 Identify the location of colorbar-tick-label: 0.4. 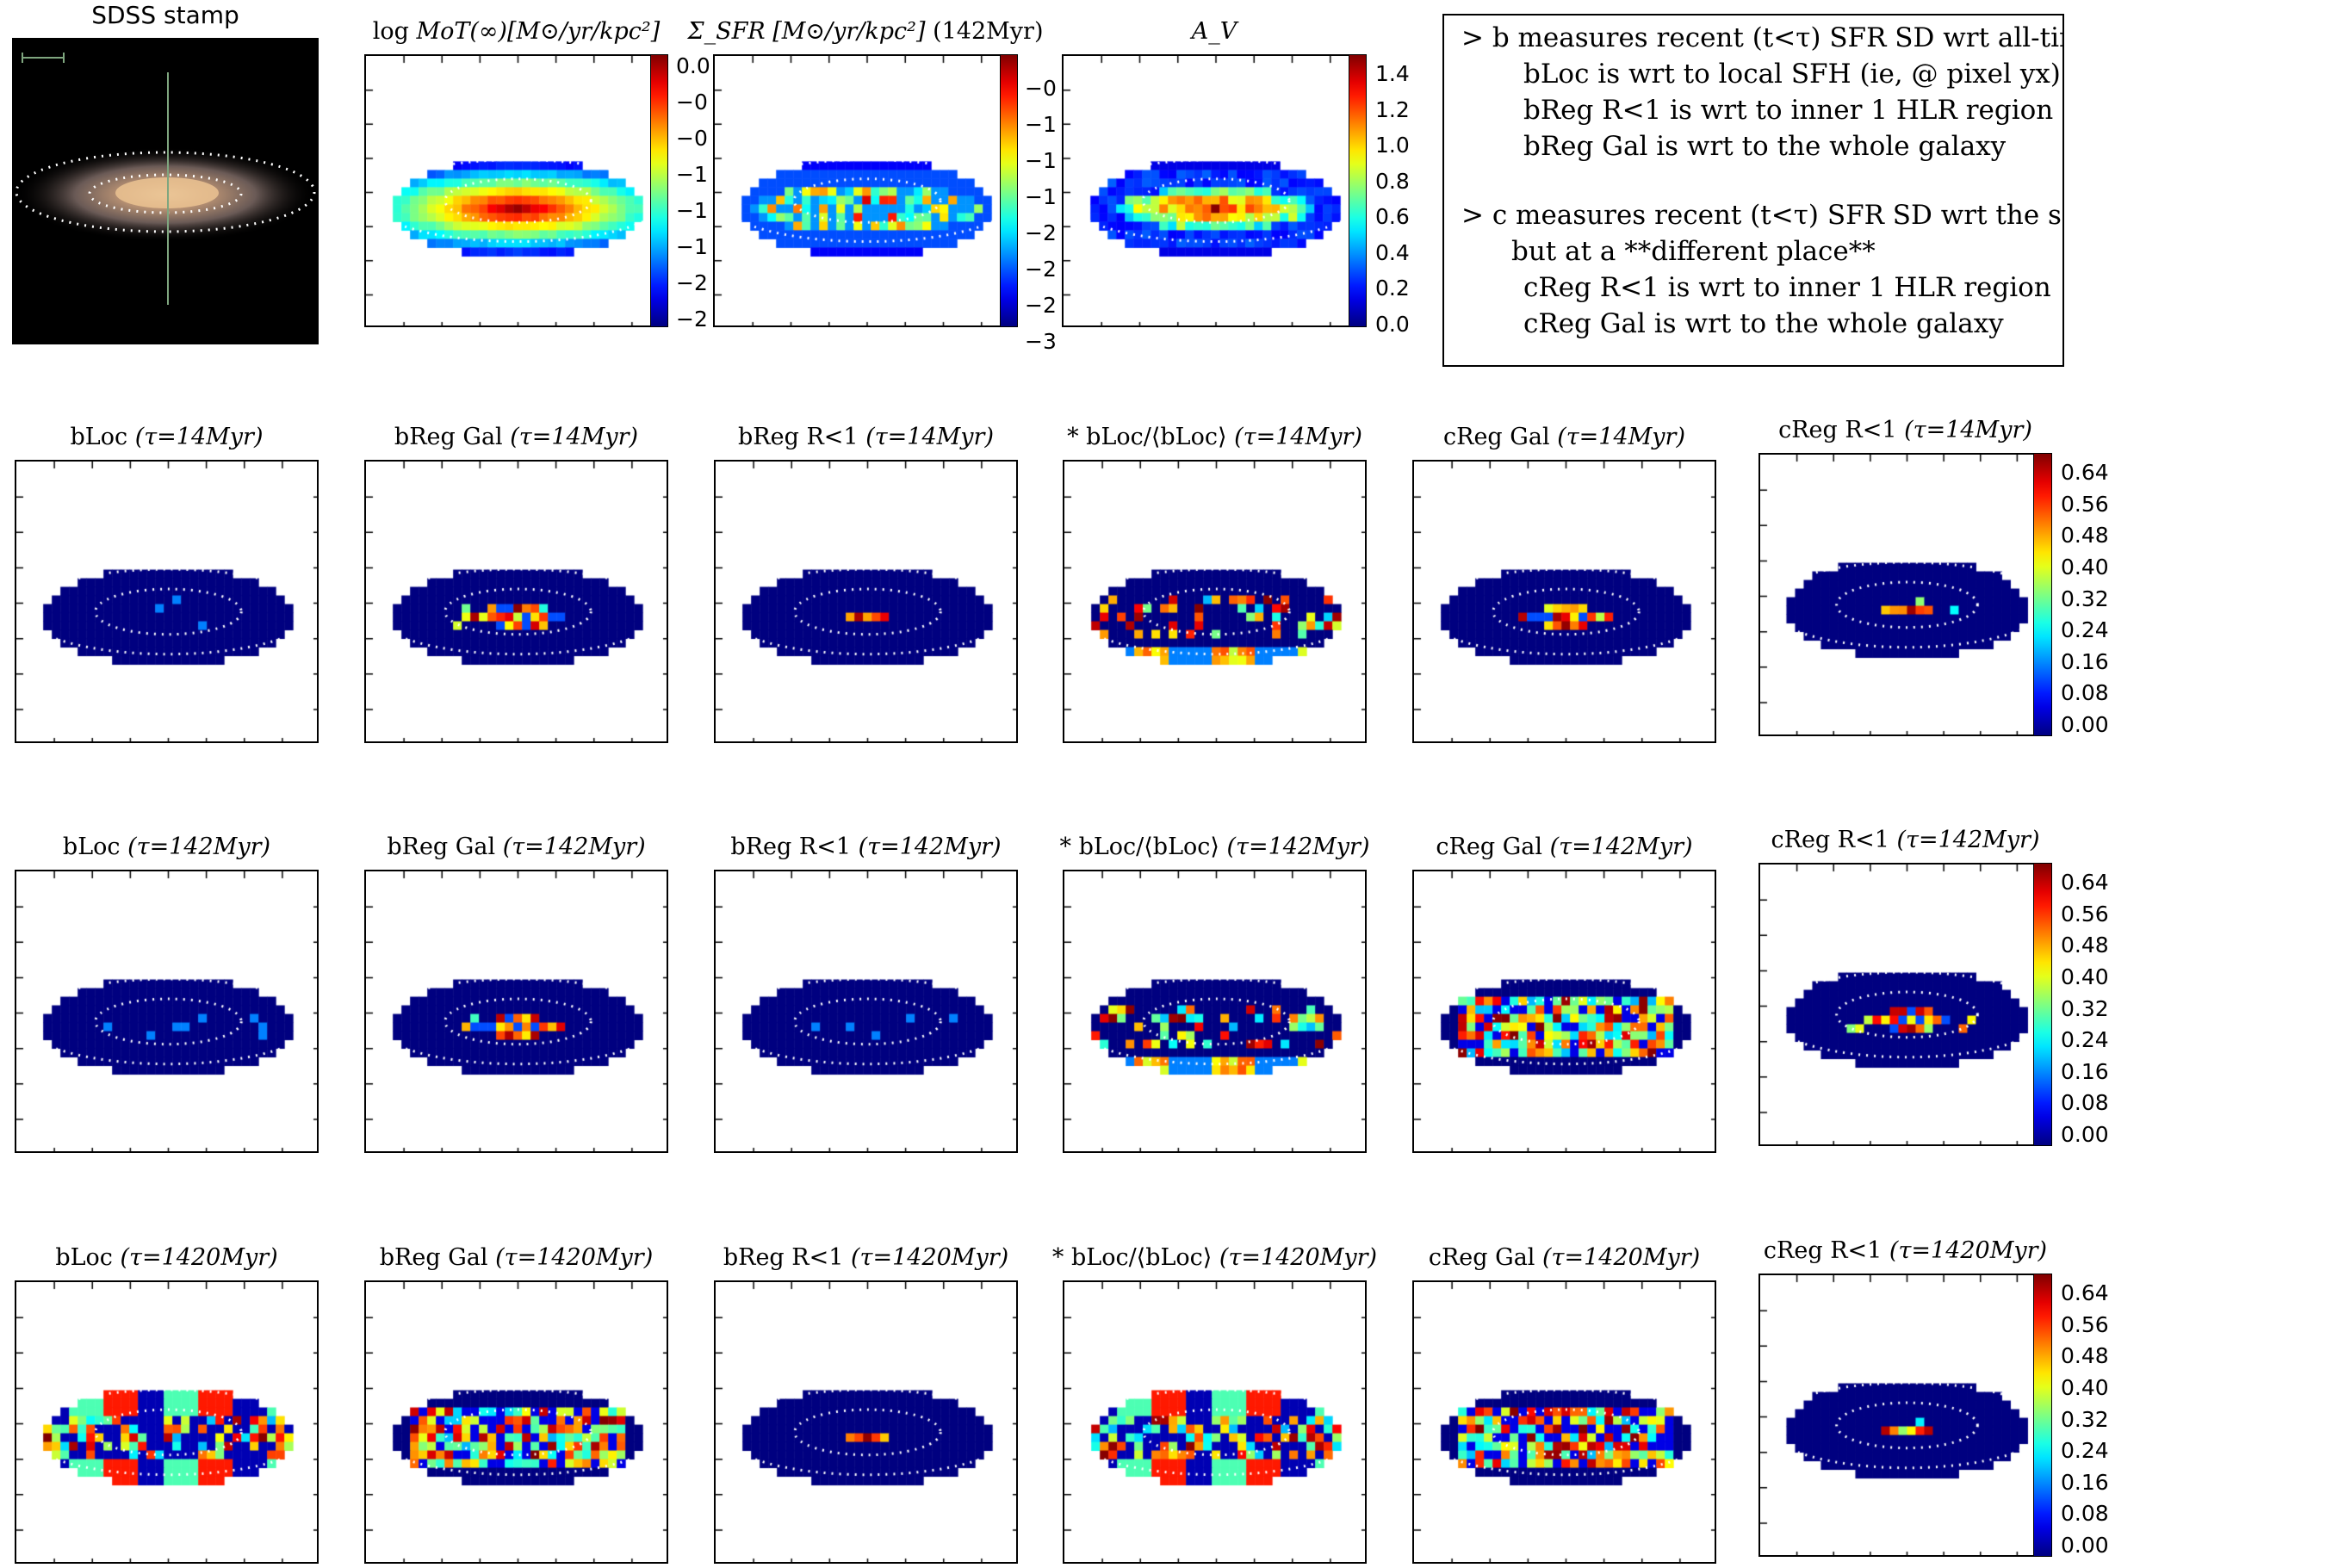
(1392, 252).